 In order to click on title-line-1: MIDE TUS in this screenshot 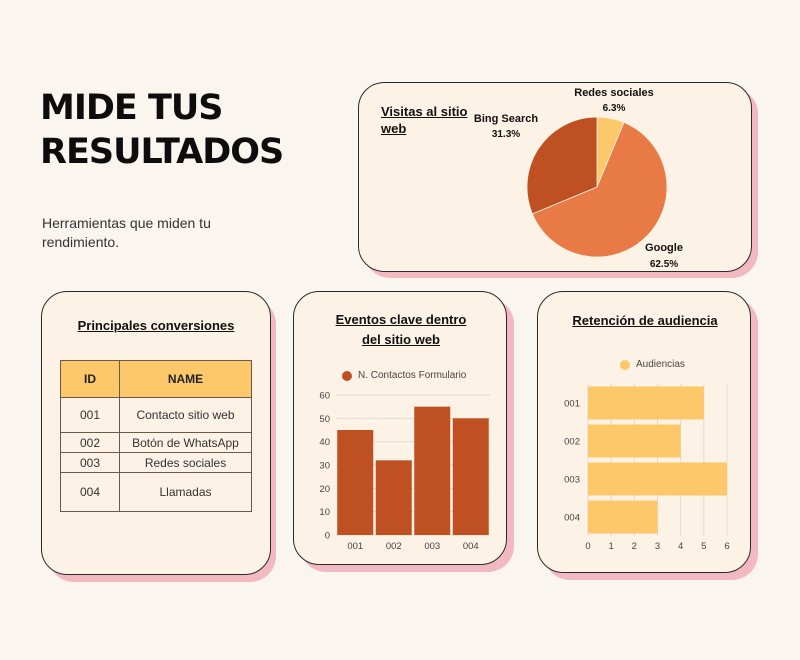, I will do `click(132, 108)`.